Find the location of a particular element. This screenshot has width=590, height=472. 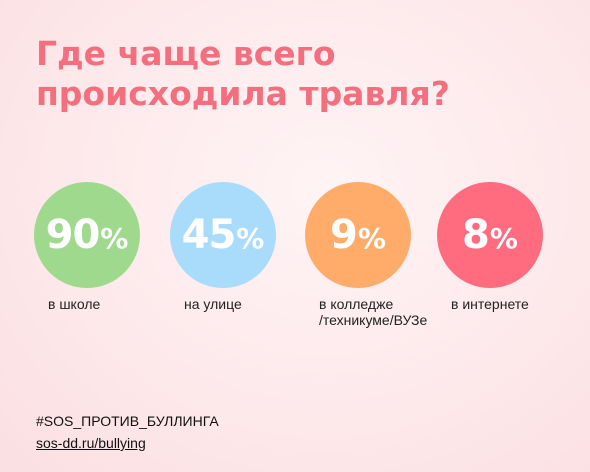

stat-item: 90% в школе is located at coordinates (104, 247).